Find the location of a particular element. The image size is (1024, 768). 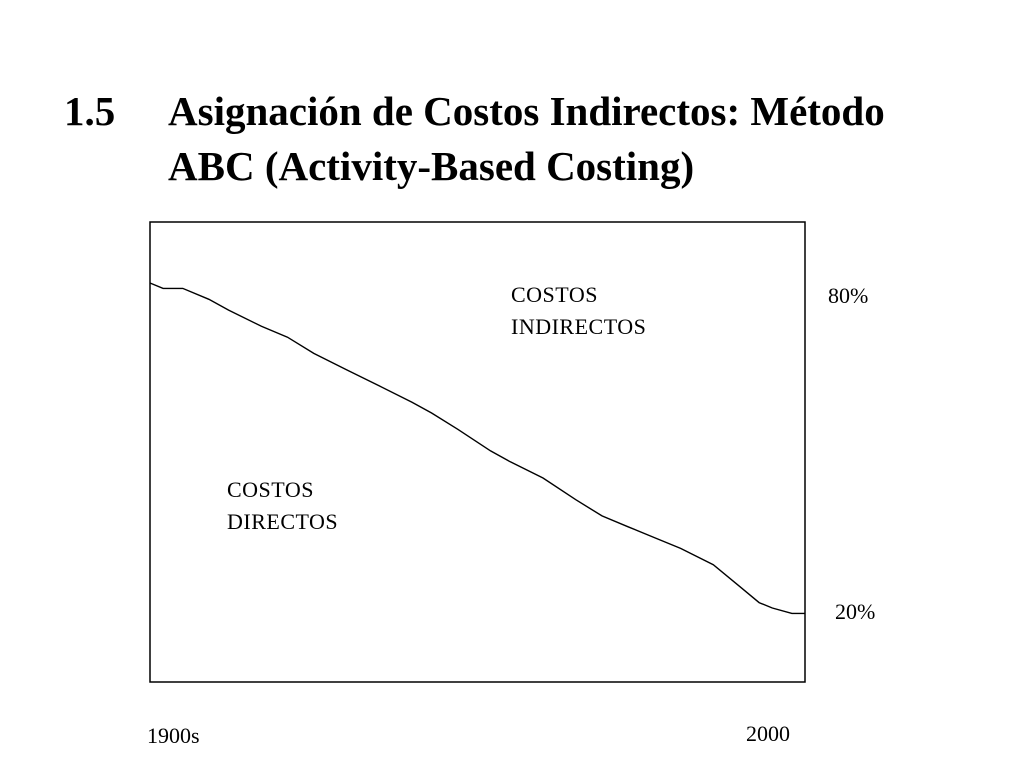

slide-number: 1.5 is located at coordinates (90, 111).